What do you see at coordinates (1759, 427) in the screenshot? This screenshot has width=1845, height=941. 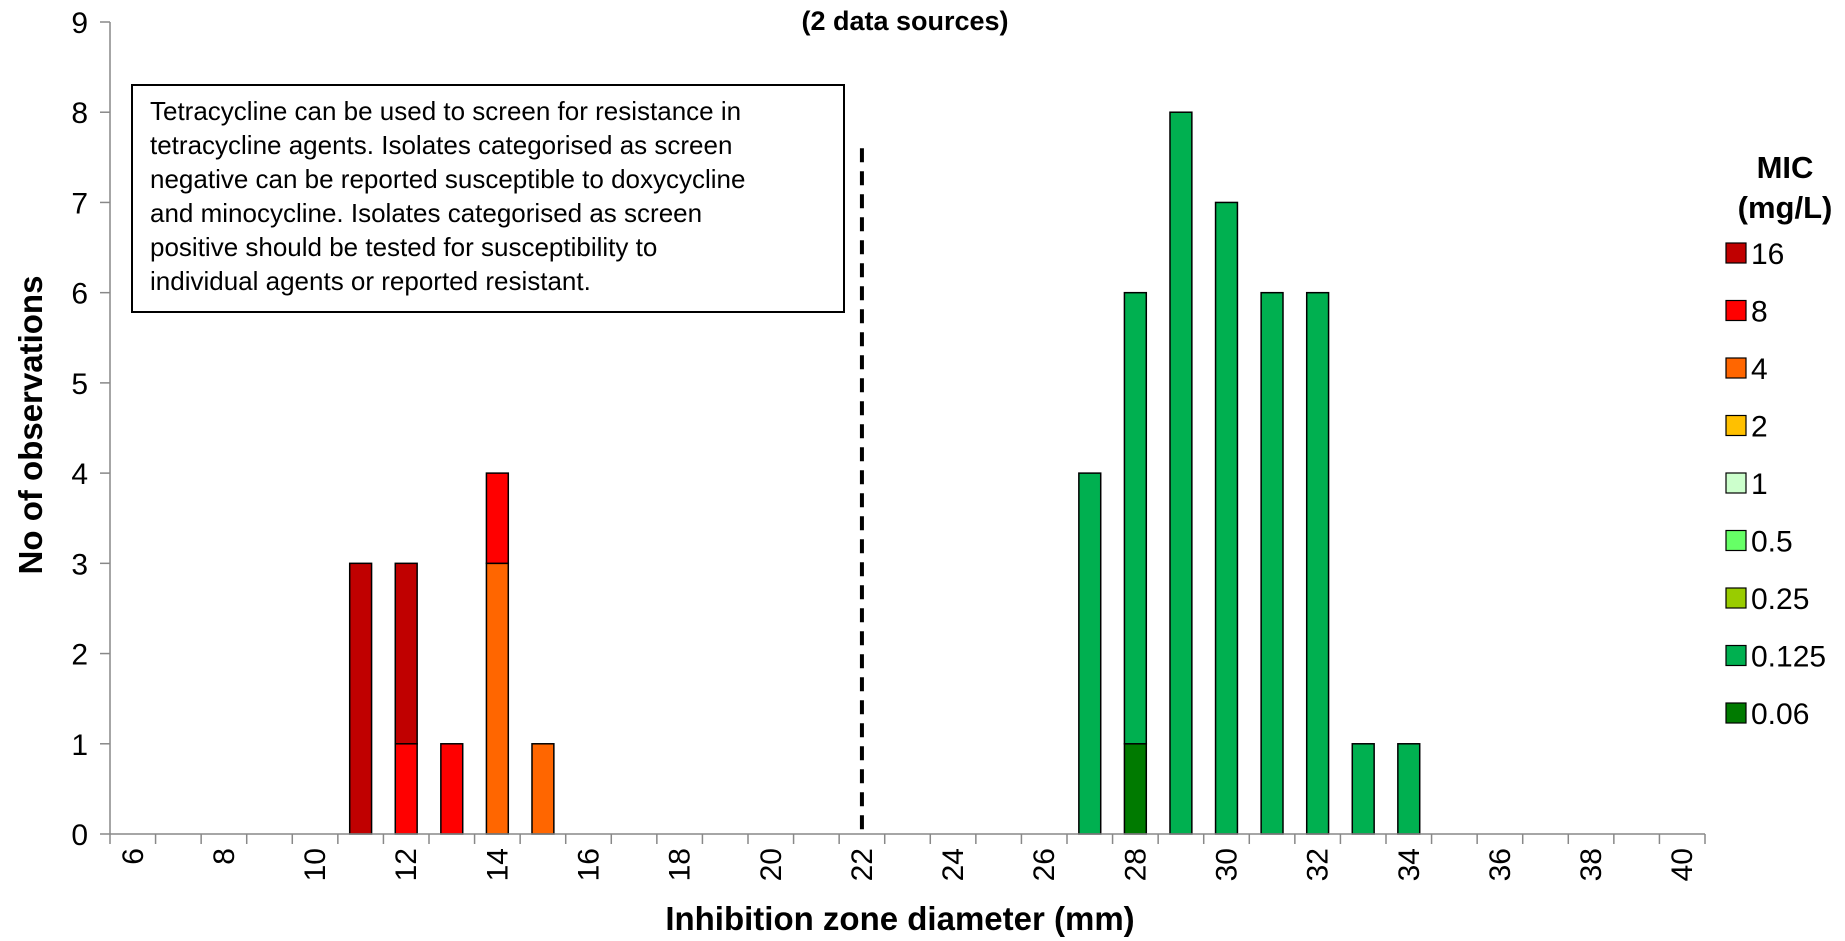 I see `legend-label-2: 2` at bounding box center [1759, 427].